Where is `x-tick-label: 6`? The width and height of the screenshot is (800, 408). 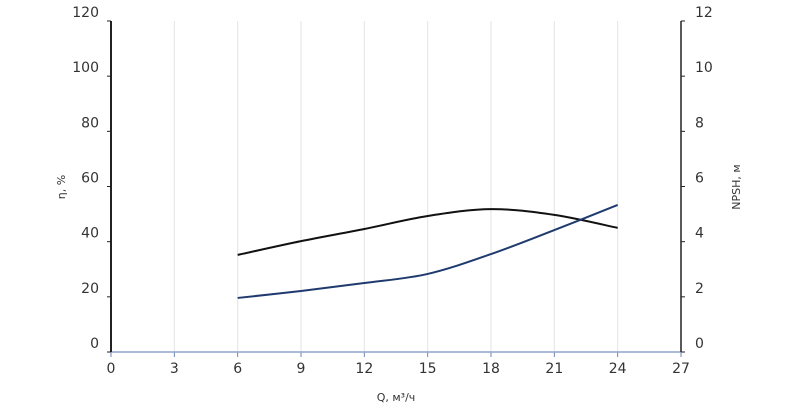 x-tick-label: 6 is located at coordinates (237, 369).